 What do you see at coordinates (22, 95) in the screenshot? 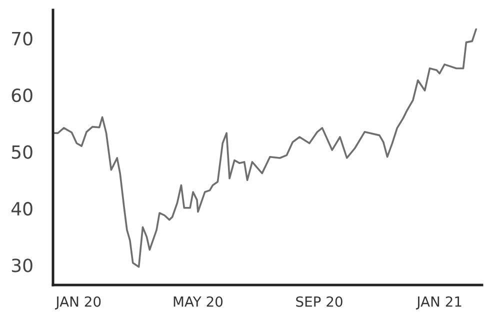
I see `y-tick-label: 60` at bounding box center [22, 95].